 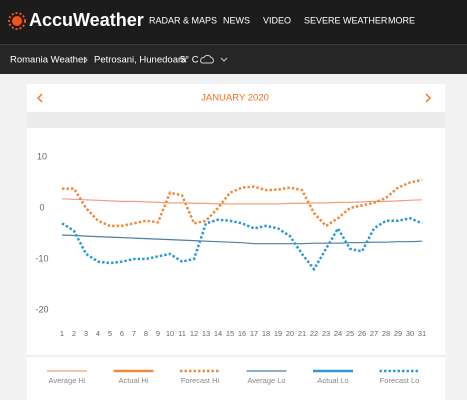 I want to click on top-bar, so click(x=233, y=22).